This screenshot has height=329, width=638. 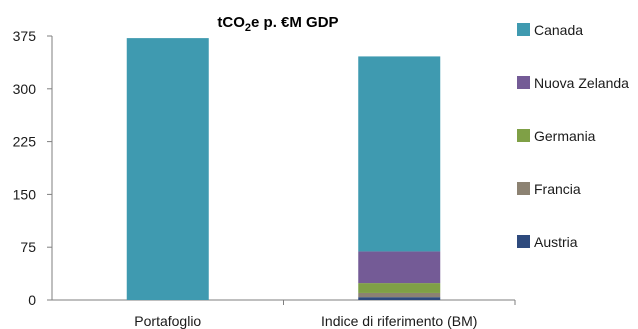 What do you see at coordinates (399, 321) in the screenshot?
I see `x-category-label: Indice di riferimento (BM)` at bounding box center [399, 321].